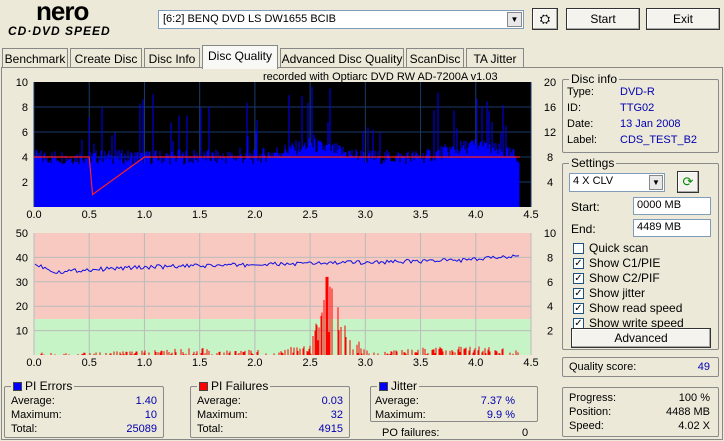 The width and height of the screenshot is (724, 441). I want to click on y2-tick-label: 6, so click(550, 283).